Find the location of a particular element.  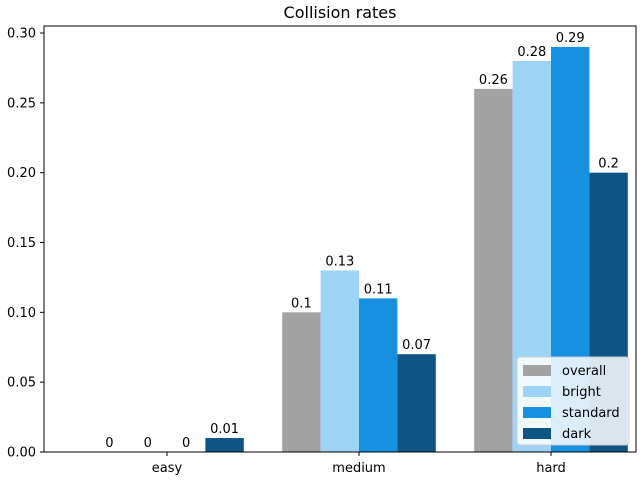

legend-label-overall: overall is located at coordinates (584, 371).